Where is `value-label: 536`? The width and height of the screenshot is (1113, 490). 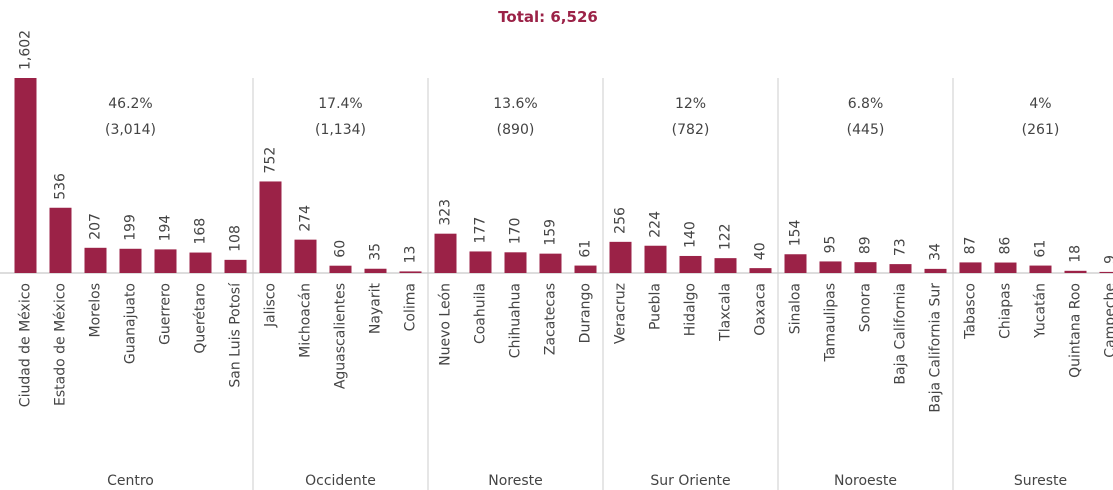
value-label: 536 is located at coordinates (61, 186).